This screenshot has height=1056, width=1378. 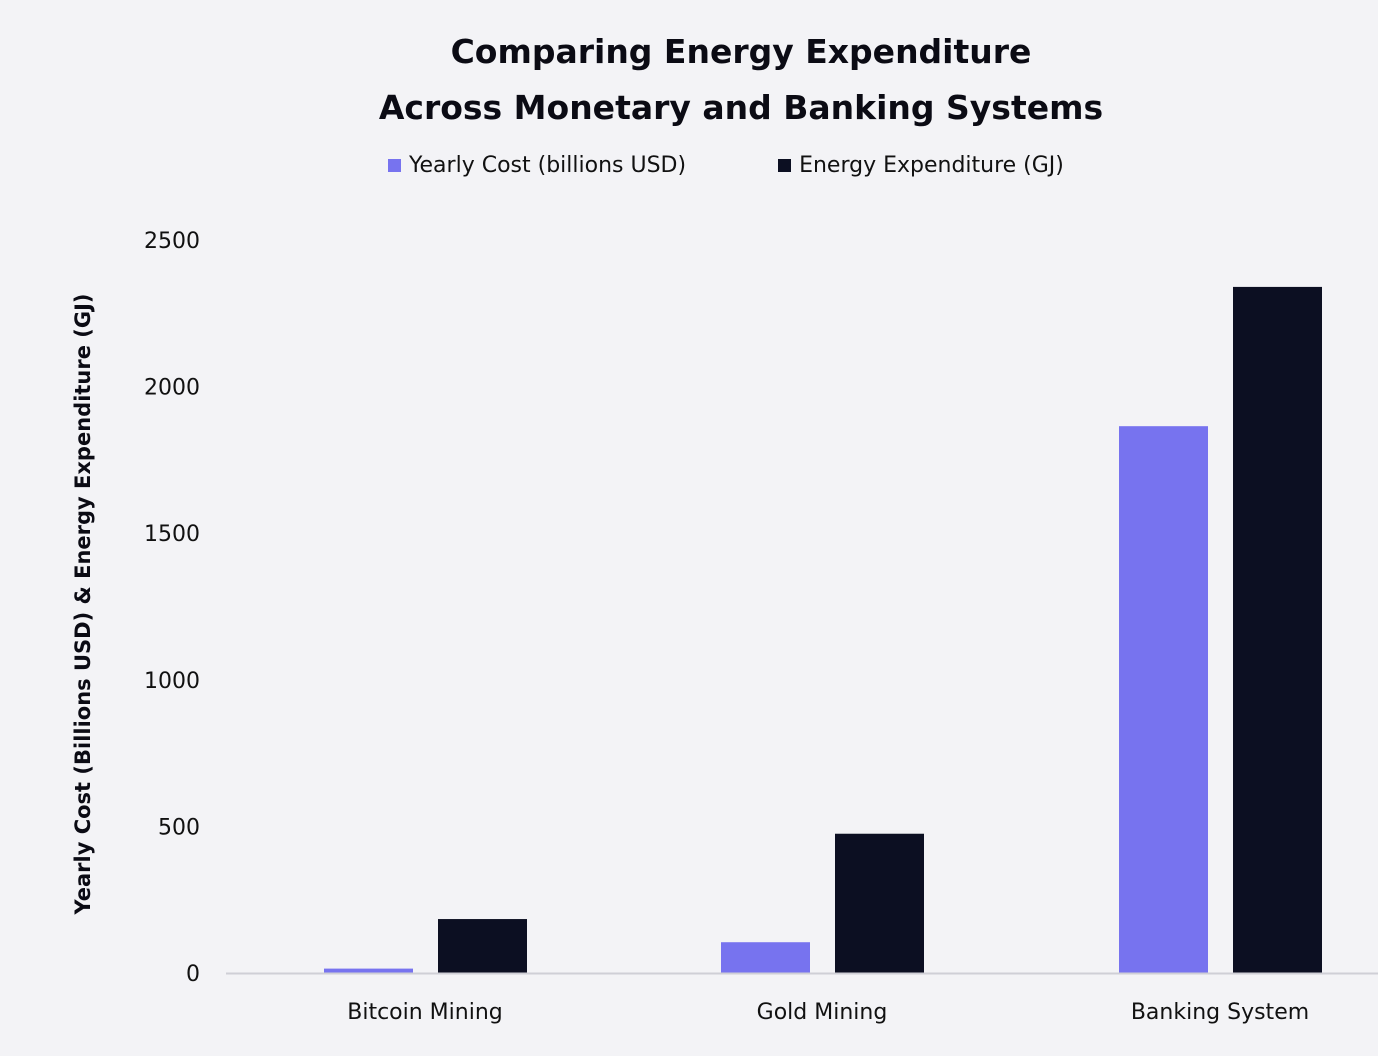 What do you see at coordinates (931, 165) in the screenshot?
I see `legend-label-energy-expenditure: Energy Expenditure (GJ)` at bounding box center [931, 165].